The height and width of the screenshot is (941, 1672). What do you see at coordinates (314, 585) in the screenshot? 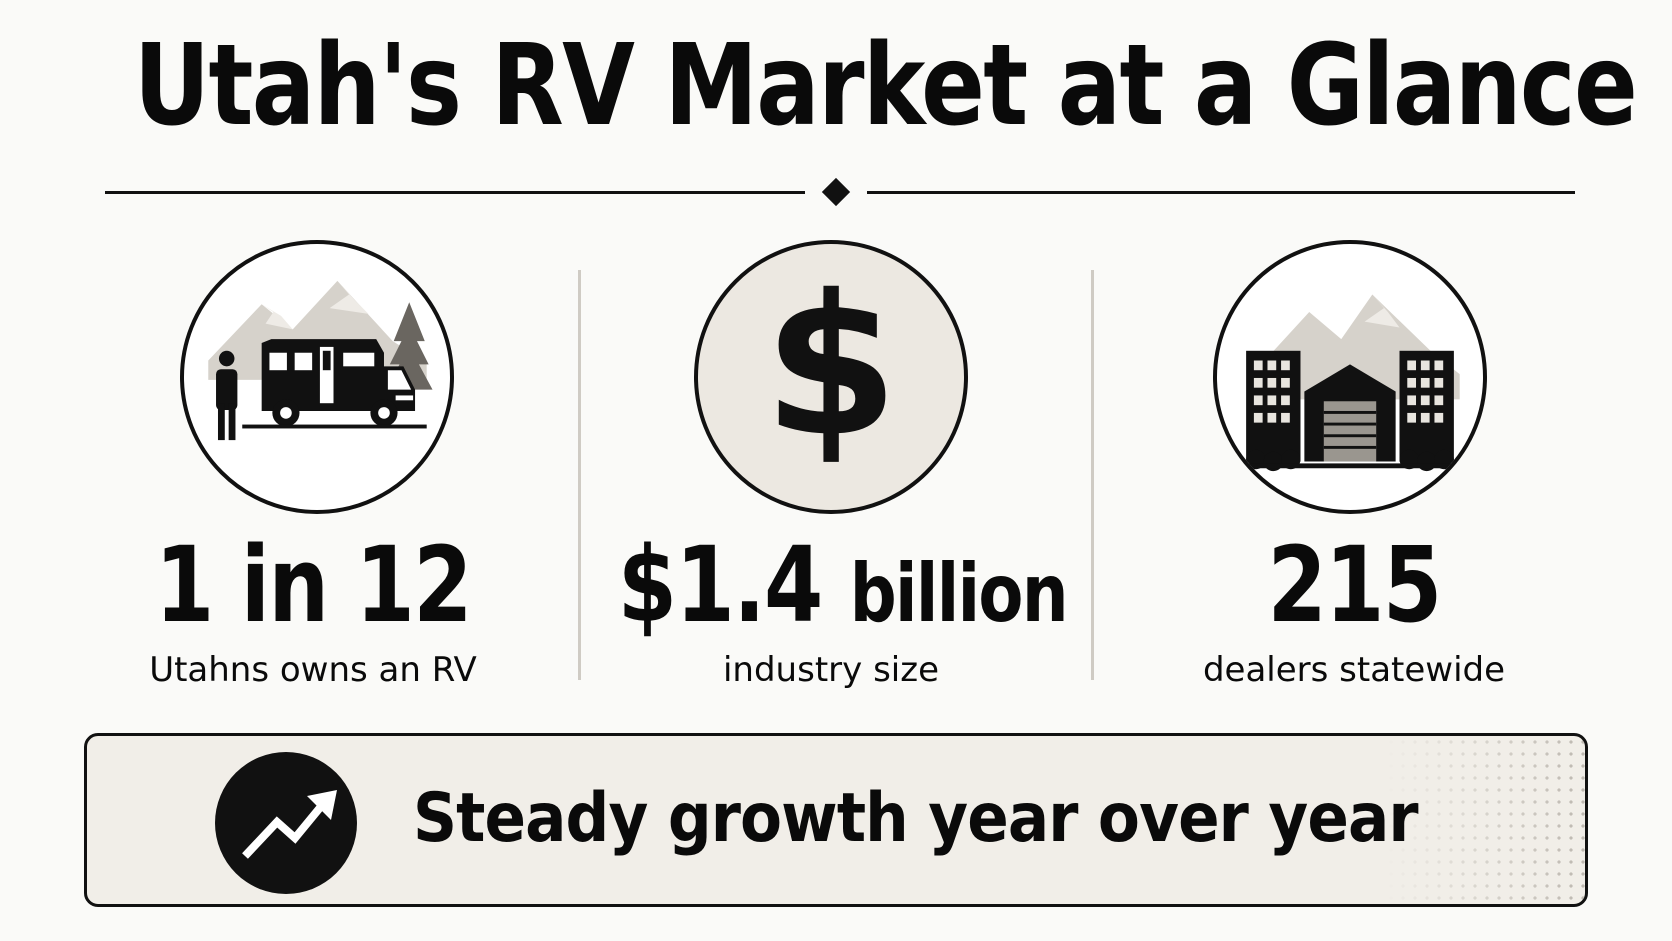
I see `stat-value-rv-owners: 1 in 12` at bounding box center [314, 585].